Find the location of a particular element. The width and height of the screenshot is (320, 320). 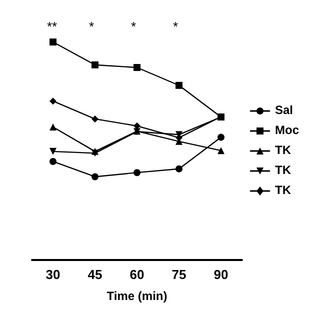

x-tick-label: 30 is located at coordinates (53, 274).